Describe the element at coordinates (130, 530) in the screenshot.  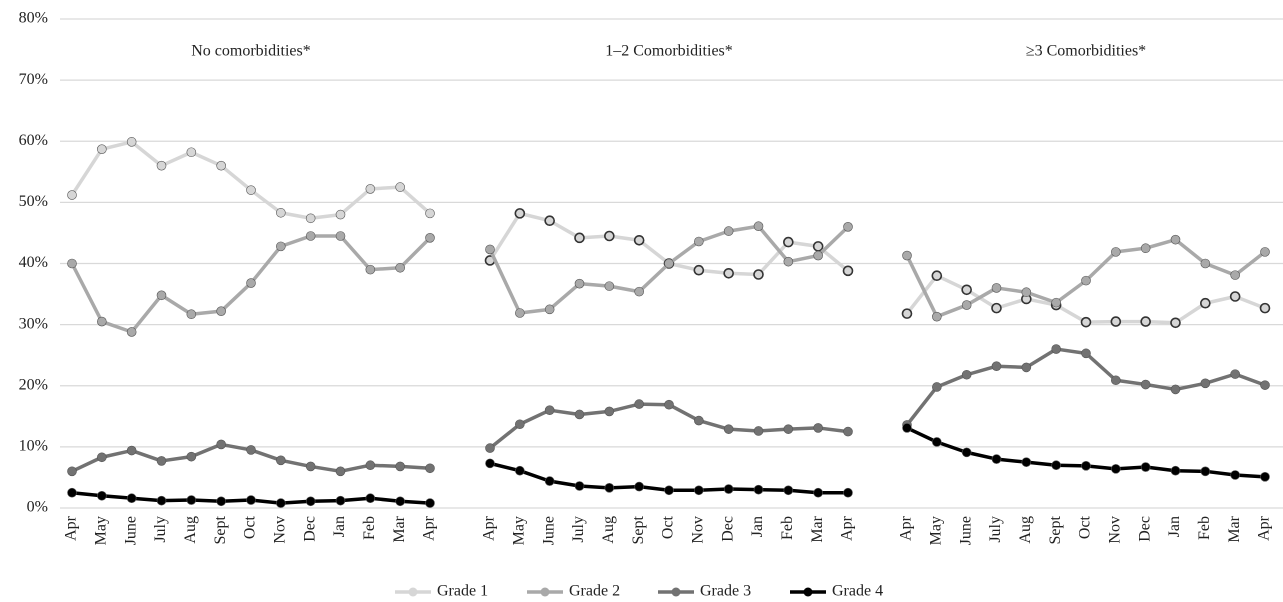
I see `x-tick-label: June` at that location.